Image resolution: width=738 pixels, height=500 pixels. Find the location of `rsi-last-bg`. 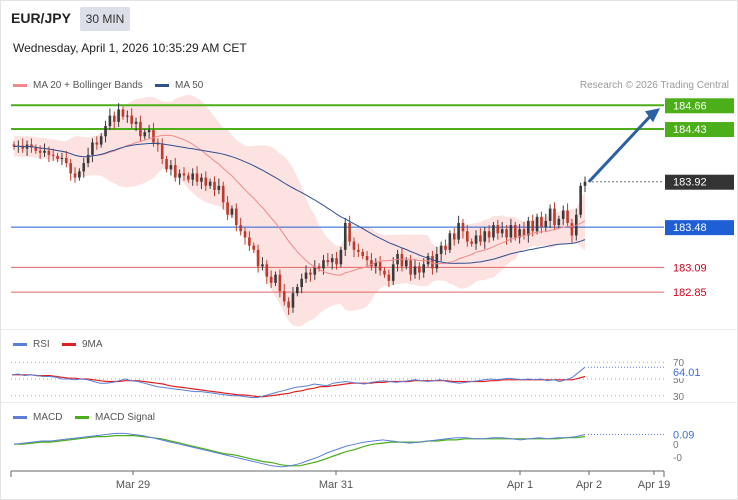

rsi-last-bg is located at coordinates (684, 372).